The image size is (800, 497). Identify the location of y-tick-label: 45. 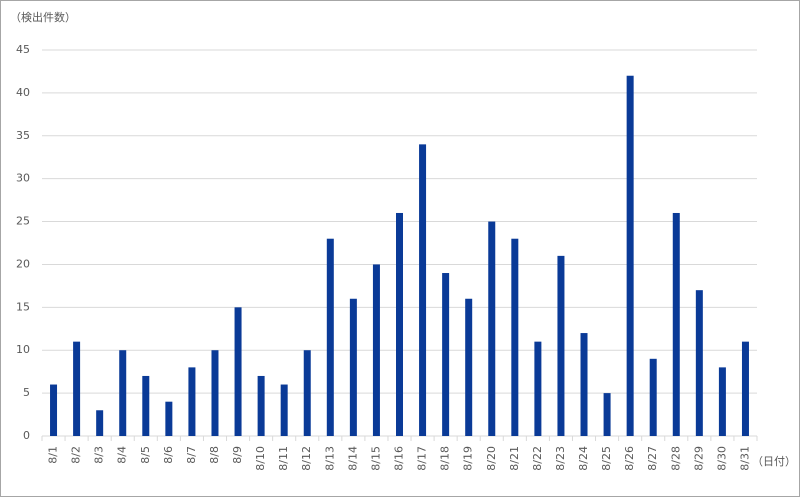
(23, 49).